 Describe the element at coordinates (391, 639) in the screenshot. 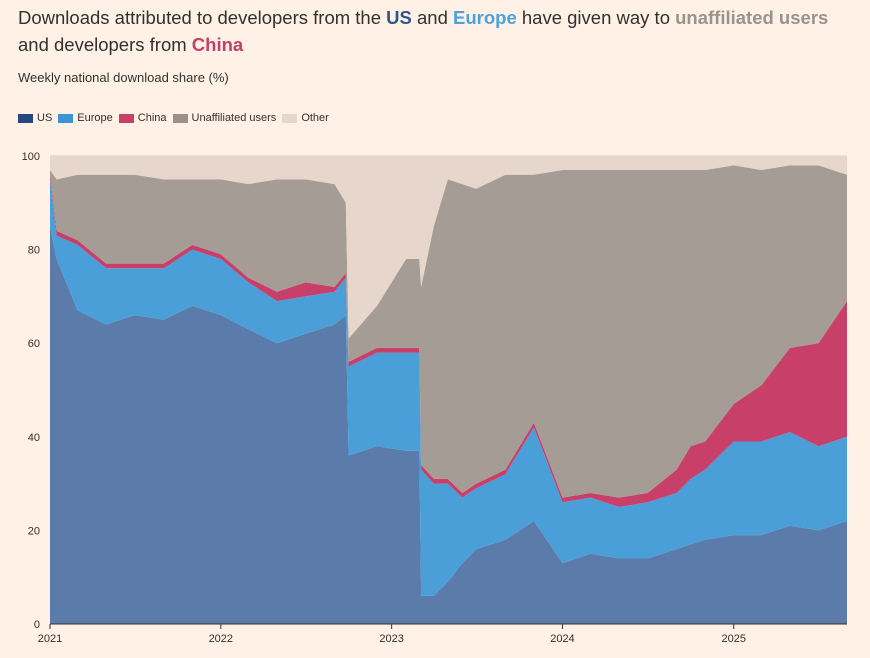

I see `x-tick-label: 2023` at that location.